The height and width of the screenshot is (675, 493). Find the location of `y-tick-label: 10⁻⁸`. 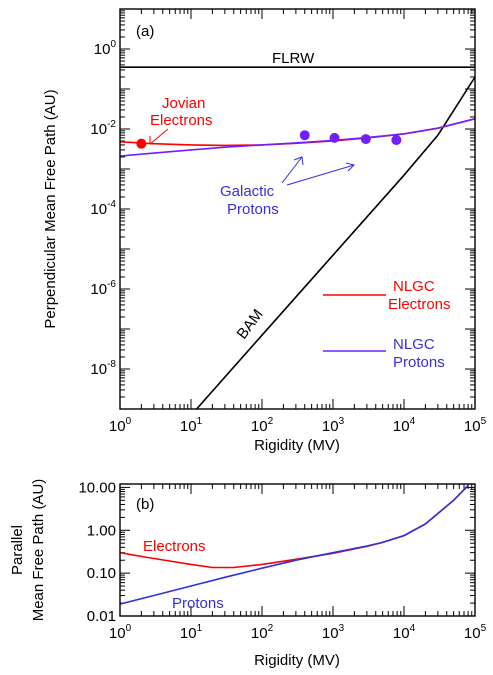

y-tick-label: 10⁻⁸ is located at coordinates (103, 368).